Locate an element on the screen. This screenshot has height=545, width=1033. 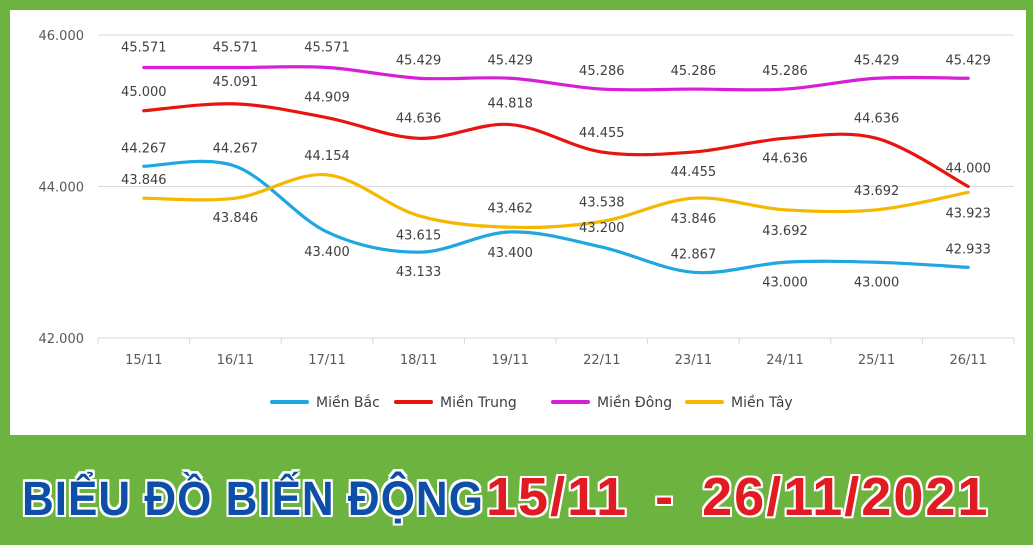
data-label: 45.091 is located at coordinates (236, 82).